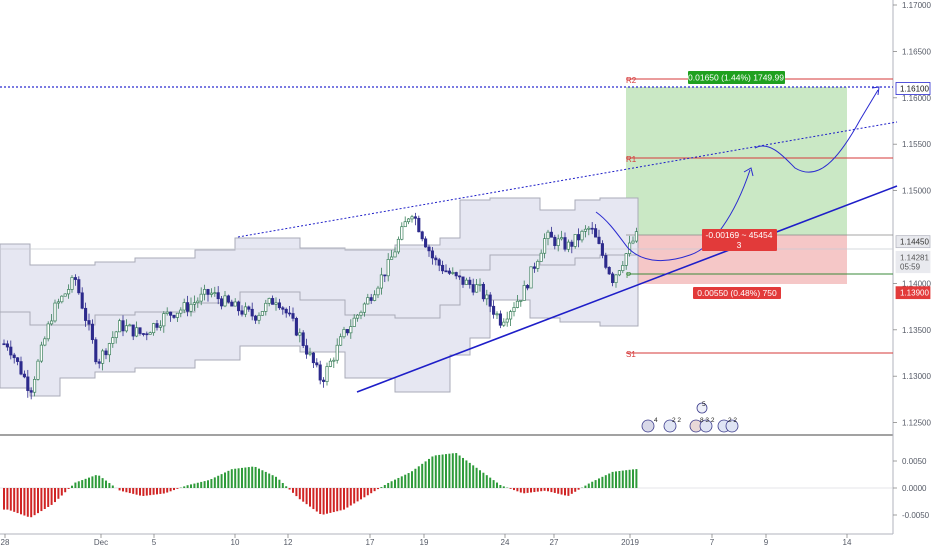 The width and height of the screenshot is (932, 550). I want to click on price-tag-label: 05:59, so click(910, 267).